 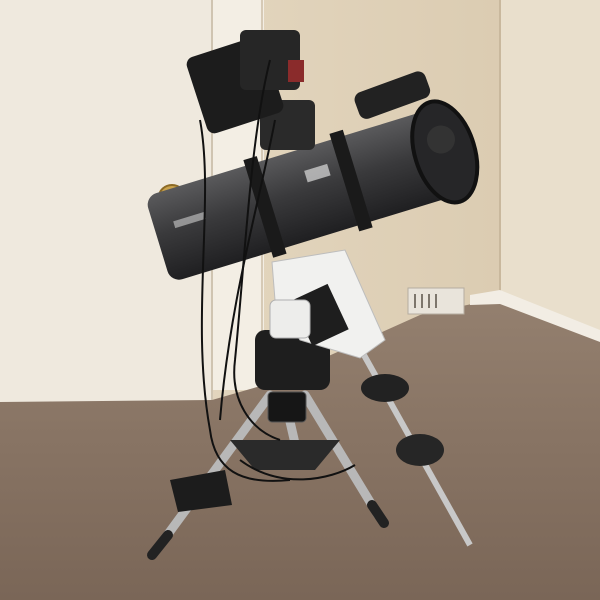 I want to click on tripod-feet, so click(x=268, y=530).